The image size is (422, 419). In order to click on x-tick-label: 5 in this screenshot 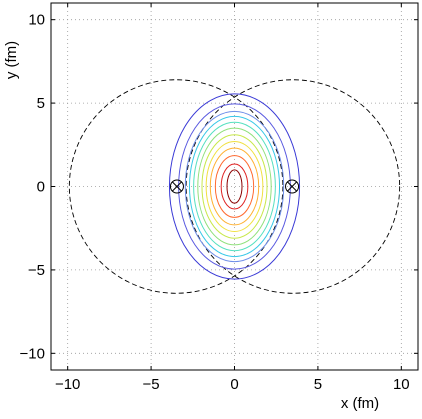, I will do `click(318, 384)`.